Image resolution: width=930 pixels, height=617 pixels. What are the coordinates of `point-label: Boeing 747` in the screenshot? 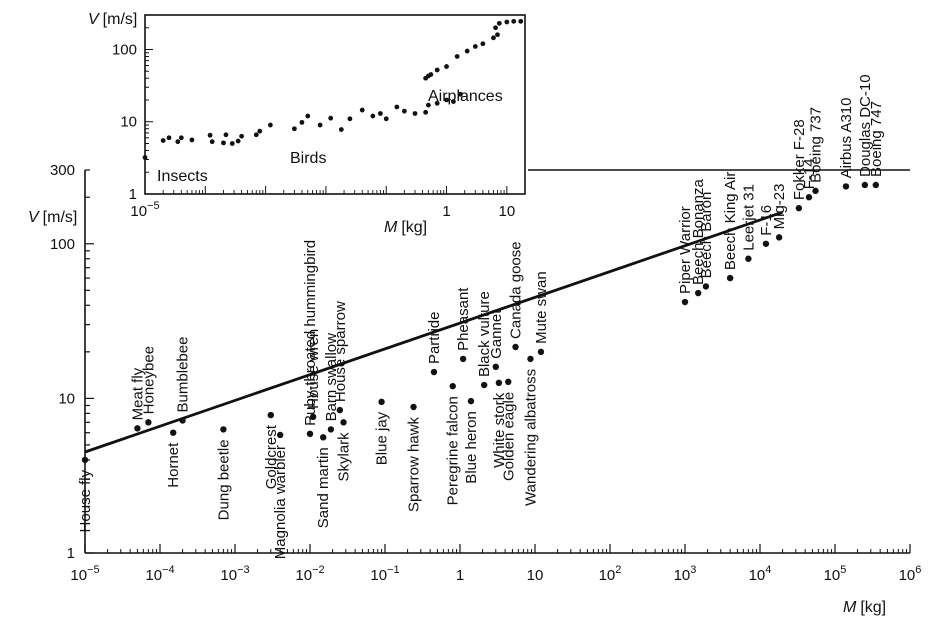 It's located at (876, 139).